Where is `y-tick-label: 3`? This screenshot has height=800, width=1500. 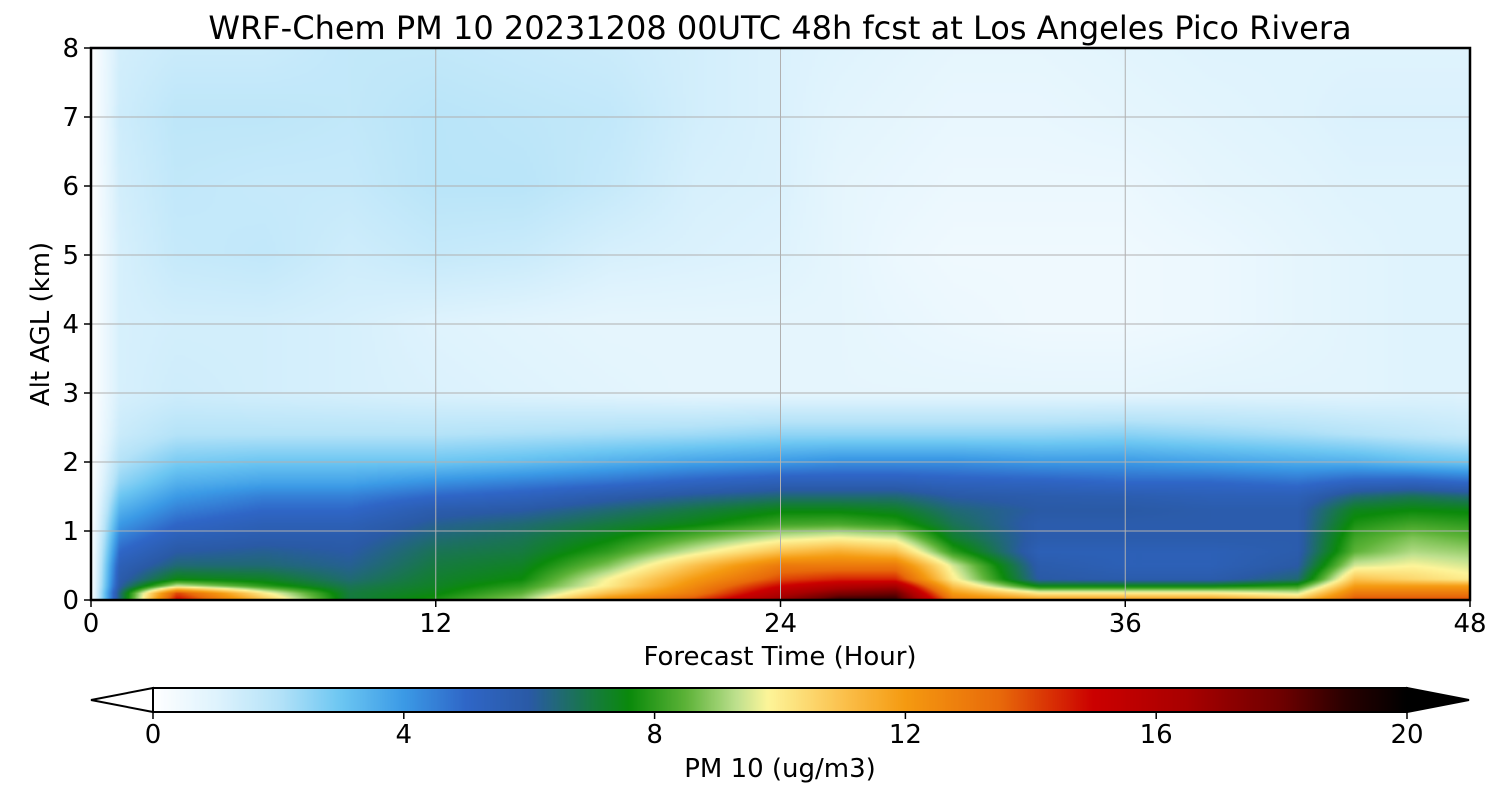 y-tick-label: 3 is located at coordinates (70, 394).